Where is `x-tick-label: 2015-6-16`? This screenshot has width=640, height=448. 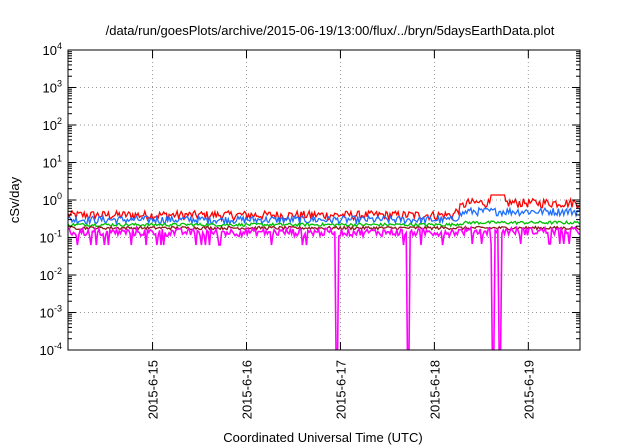
x-tick-label: 2015-6-16 is located at coordinates (246, 389).